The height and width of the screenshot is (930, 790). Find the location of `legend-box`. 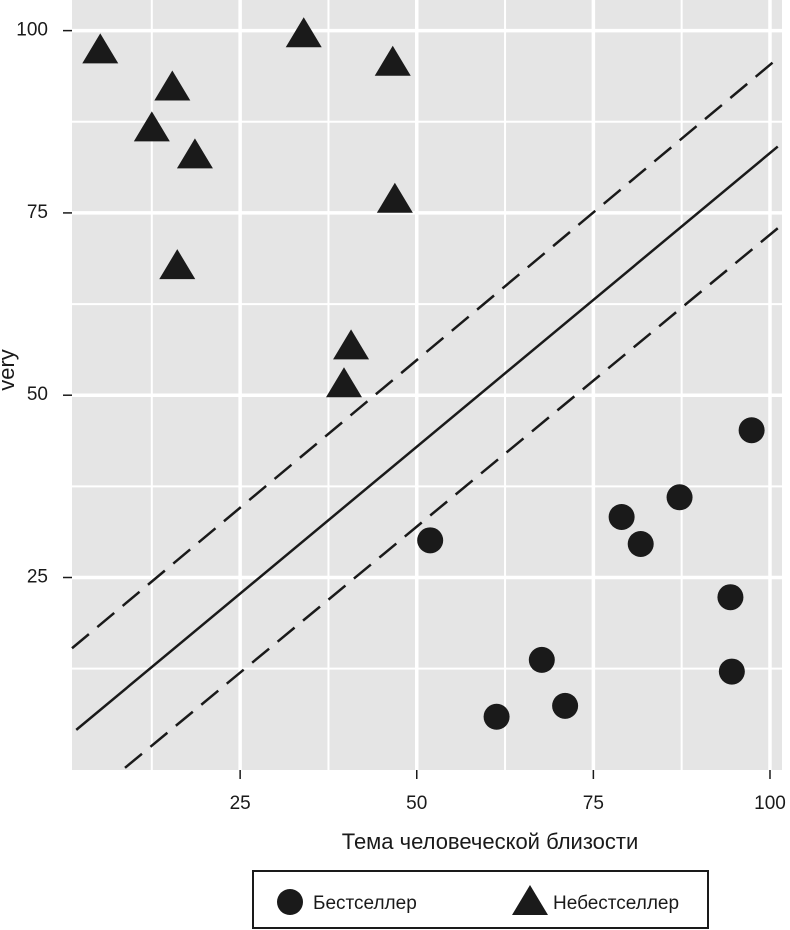

legend-box is located at coordinates (480, 899).